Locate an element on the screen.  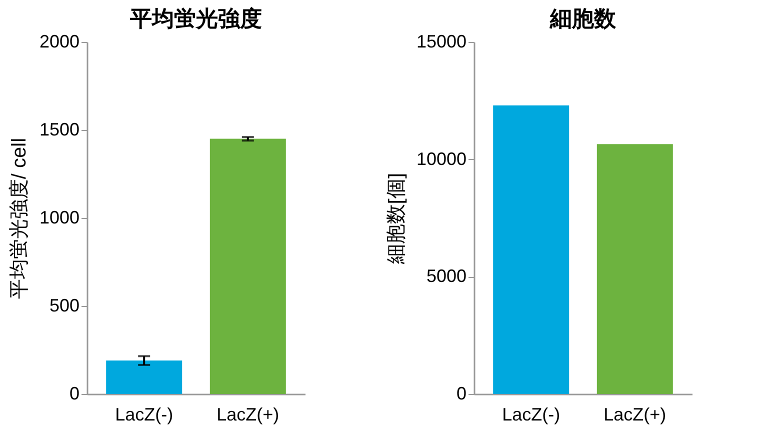
y-tick-label: 1500 is located at coordinates (59, 130).